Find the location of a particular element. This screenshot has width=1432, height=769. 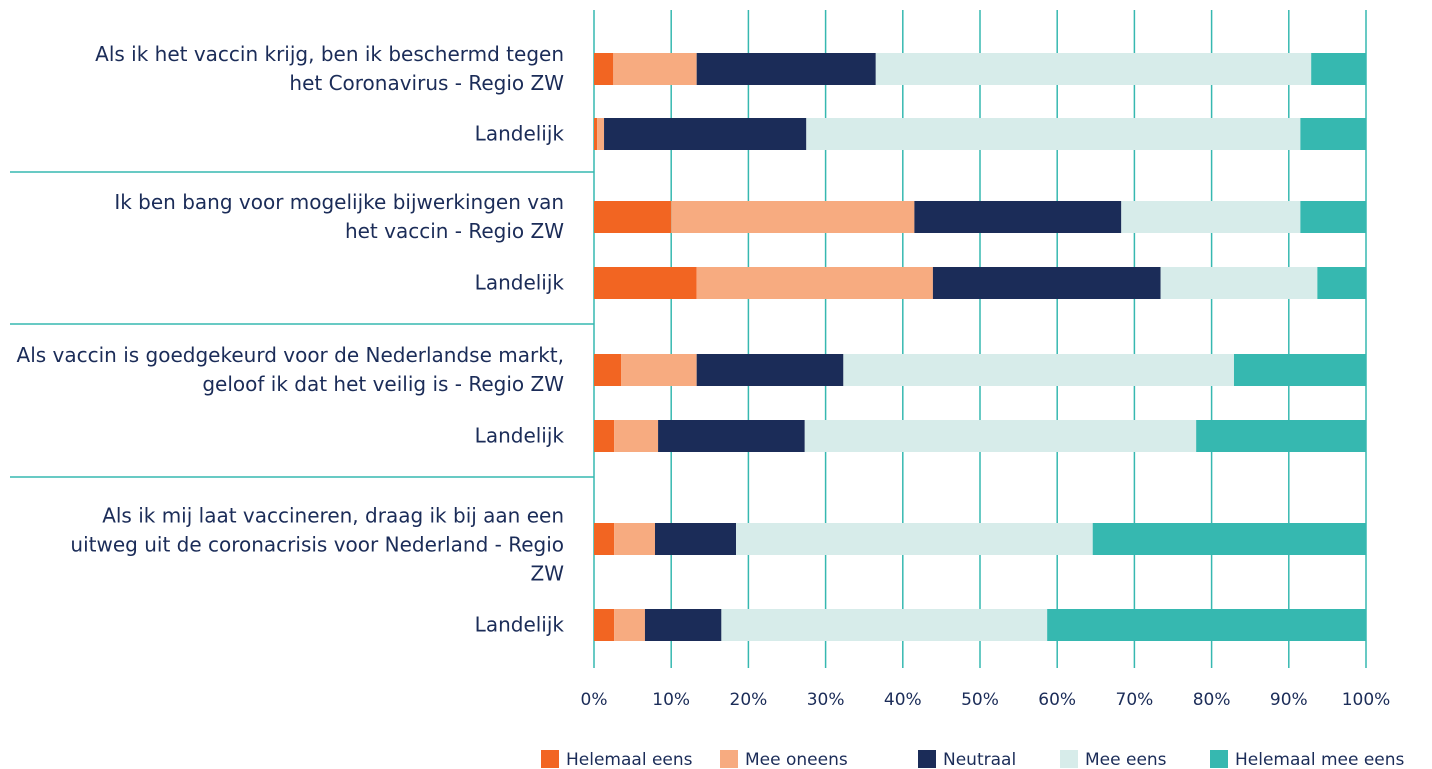

legend-label: Mee eens is located at coordinates (1126, 759).